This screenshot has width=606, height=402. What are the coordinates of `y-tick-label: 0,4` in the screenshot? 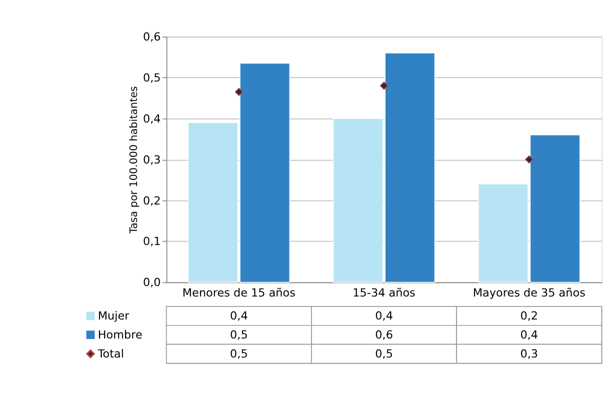 It's located at (151, 119).